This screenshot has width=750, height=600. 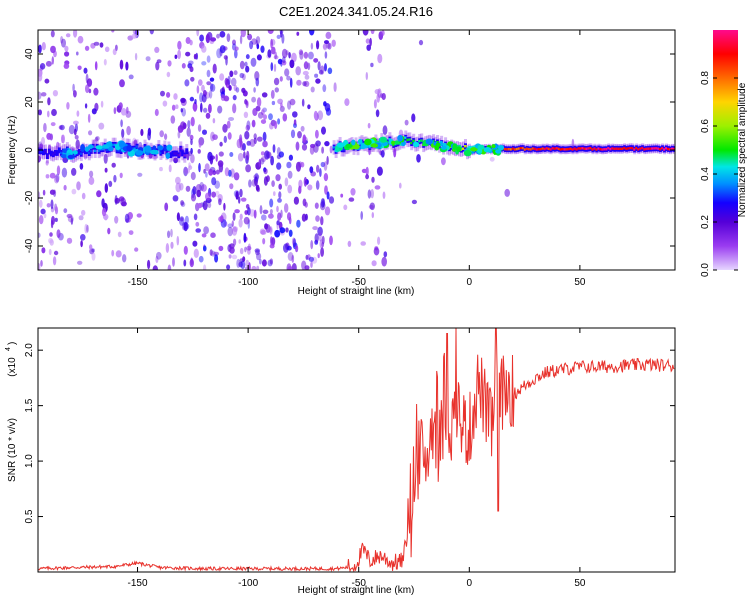 I want to click on snr-scale-exponent: 4, so click(x=8, y=349).